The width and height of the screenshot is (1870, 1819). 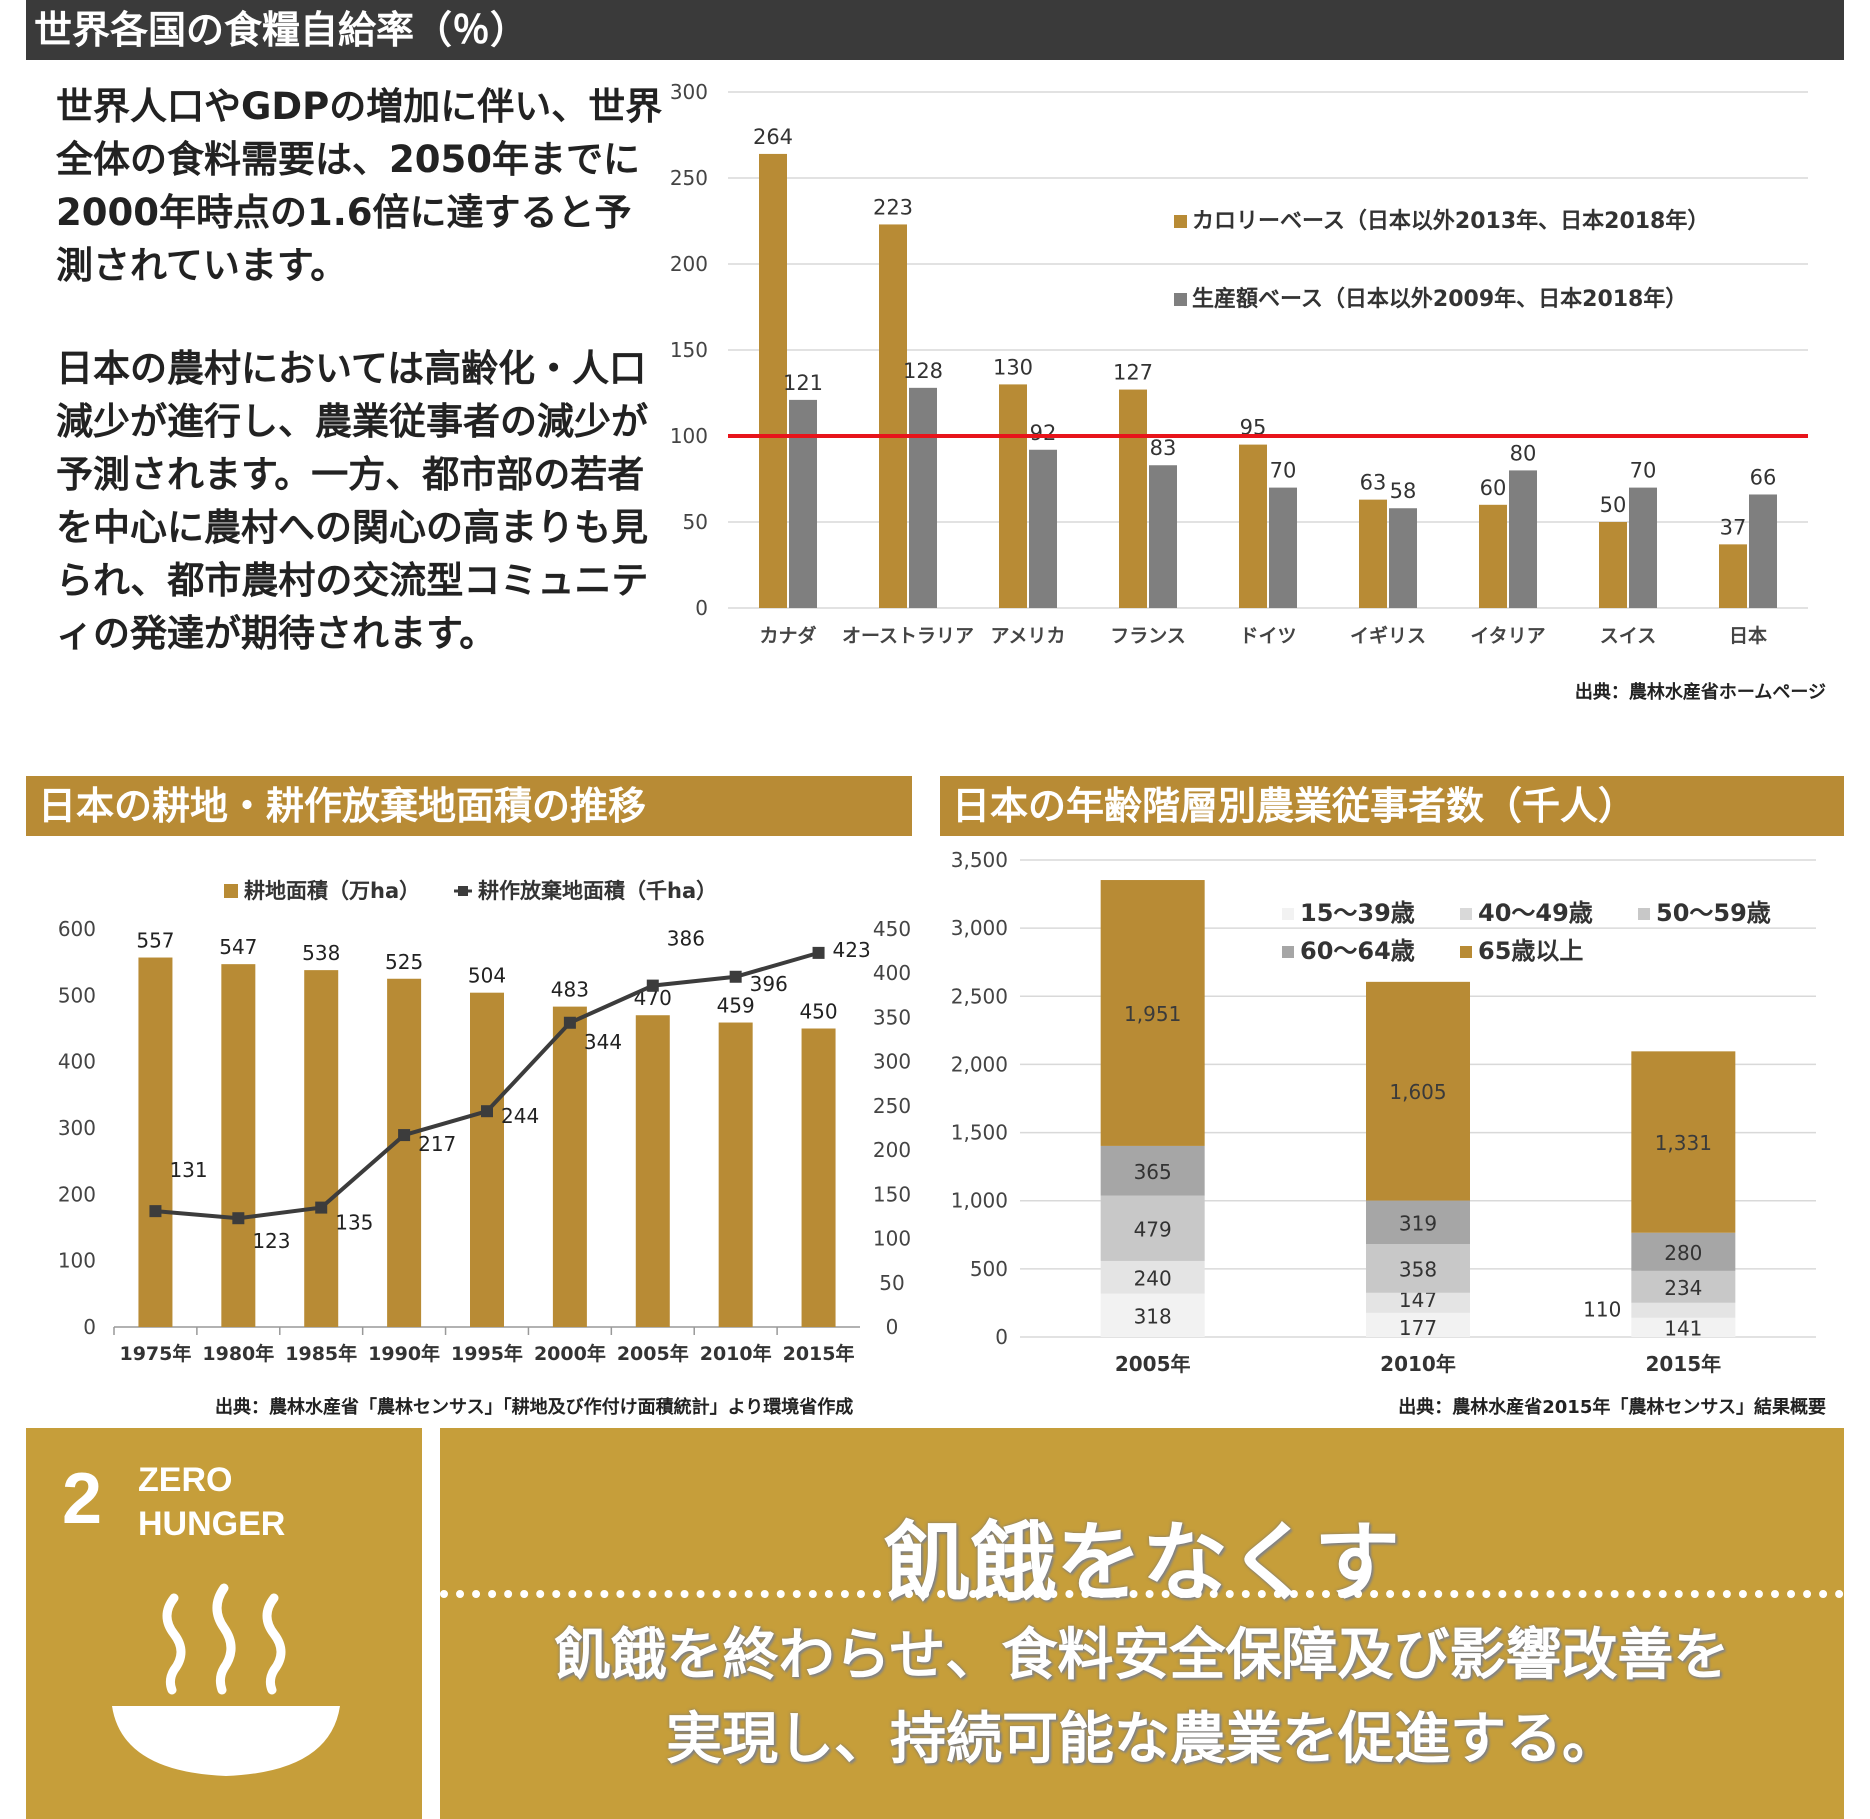 I want to click on bar-data-label: 547, so click(x=238, y=947).